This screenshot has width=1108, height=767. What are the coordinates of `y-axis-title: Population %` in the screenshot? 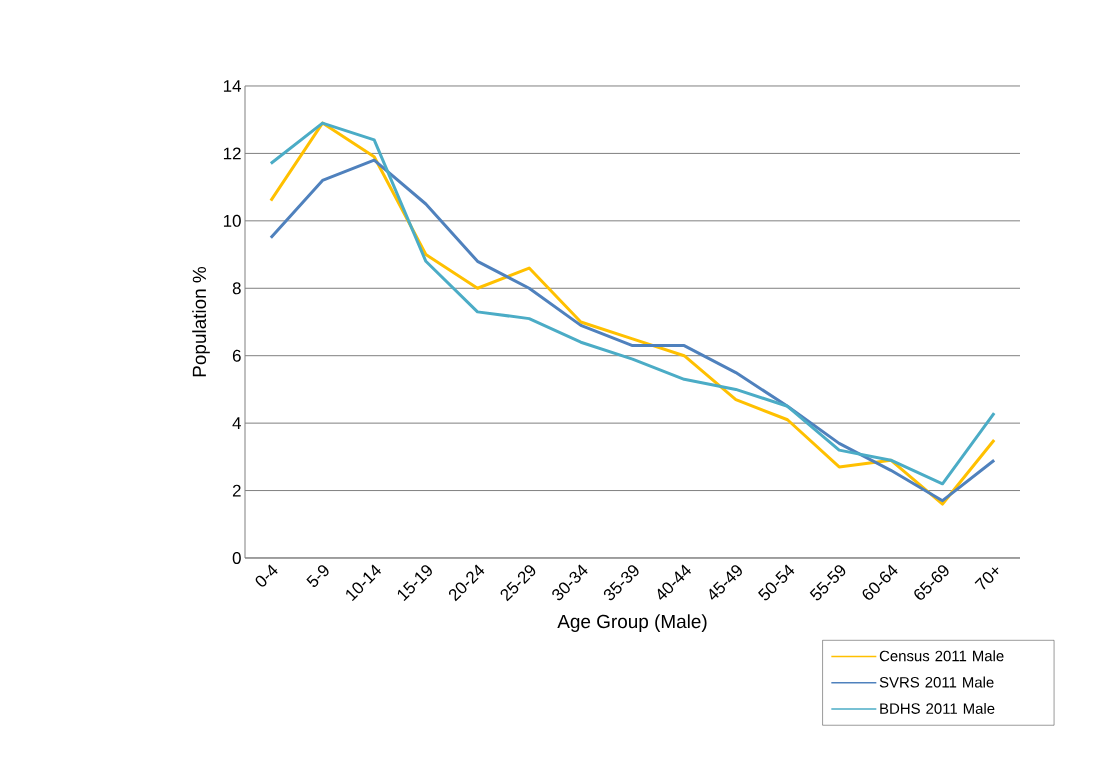 It's located at (201, 321).